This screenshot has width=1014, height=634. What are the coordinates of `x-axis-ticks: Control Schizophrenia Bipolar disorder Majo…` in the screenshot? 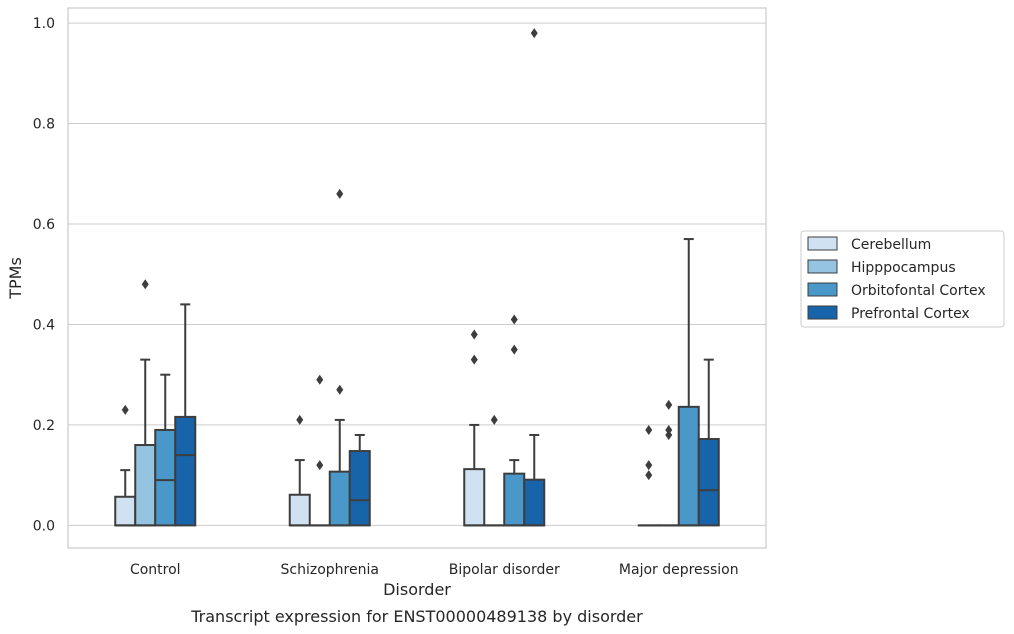 It's located at (434, 570).